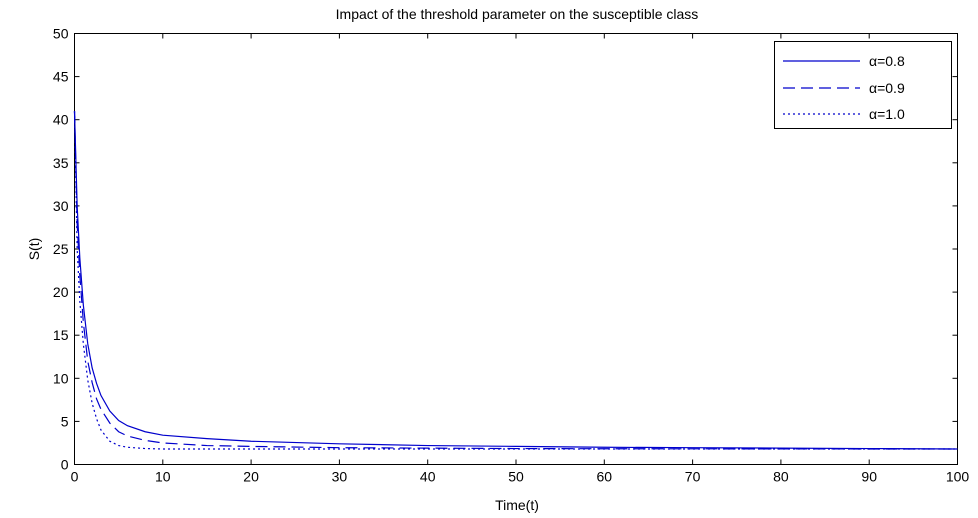  I want to click on y-axis-label: S(t), so click(34, 249).